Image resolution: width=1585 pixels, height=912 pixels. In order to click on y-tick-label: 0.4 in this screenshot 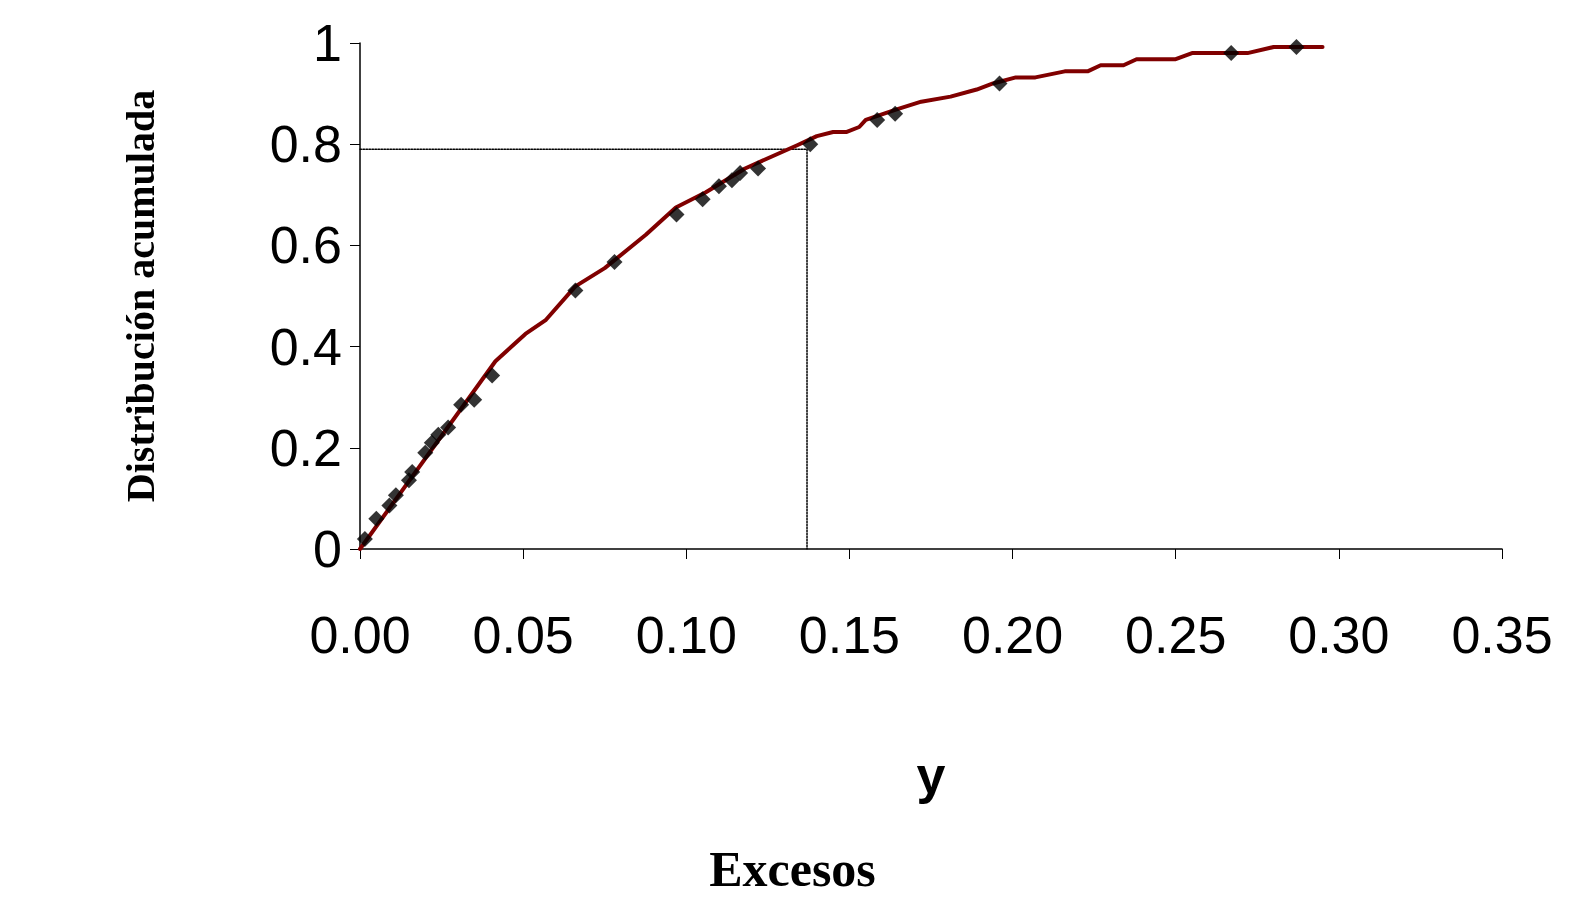, I will do `click(305, 346)`.